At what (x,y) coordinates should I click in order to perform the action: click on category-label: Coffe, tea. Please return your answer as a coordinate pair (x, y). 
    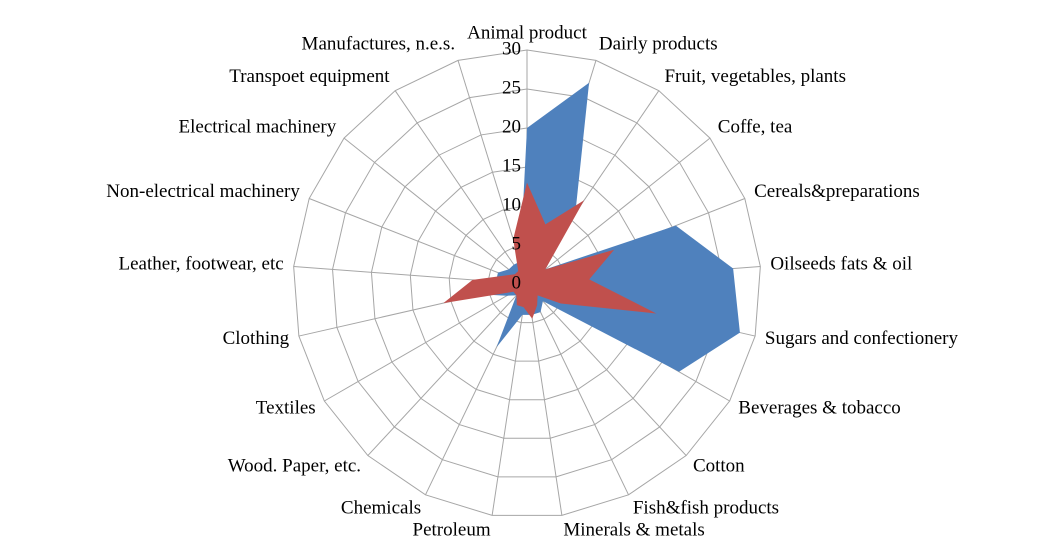
    Looking at the image, I should click on (755, 126).